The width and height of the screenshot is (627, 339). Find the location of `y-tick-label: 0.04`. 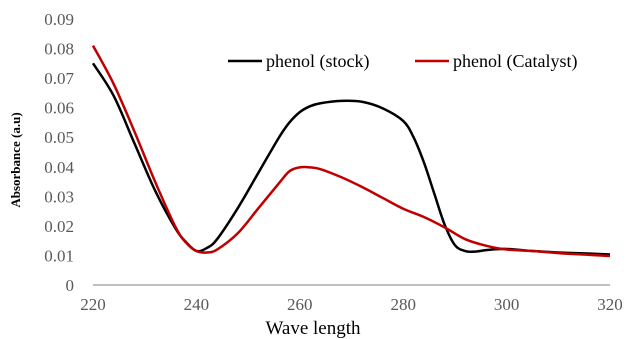

y-tick-label: 0.04 is located at coordinates (59, 167).